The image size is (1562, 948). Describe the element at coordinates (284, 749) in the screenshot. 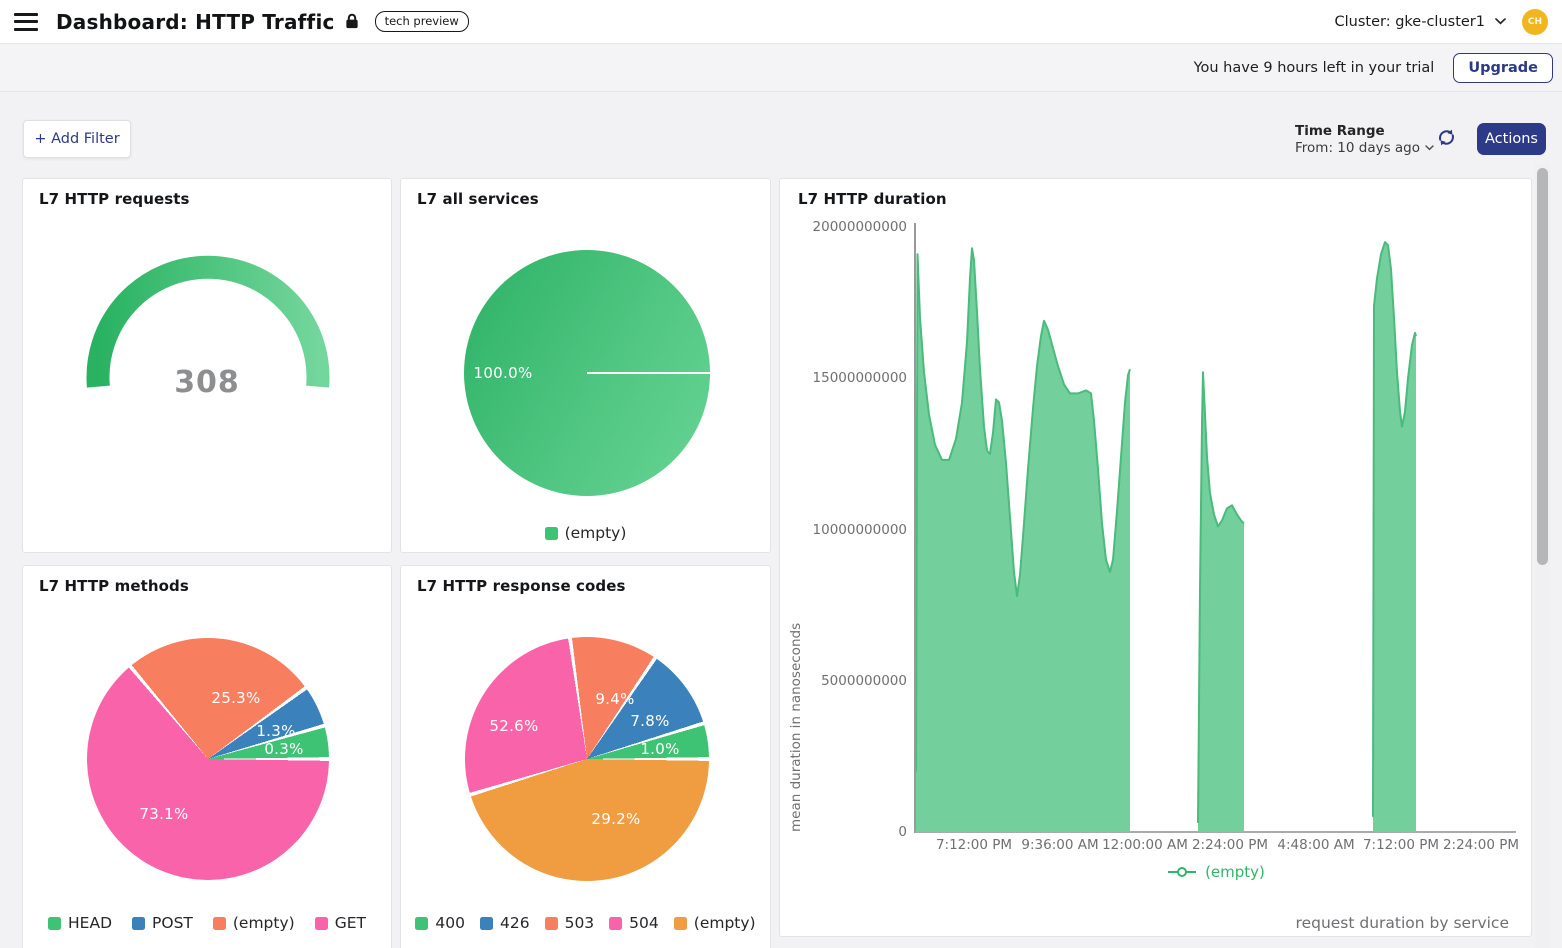

I see `pie-percent-label: 0.3%` at that location.